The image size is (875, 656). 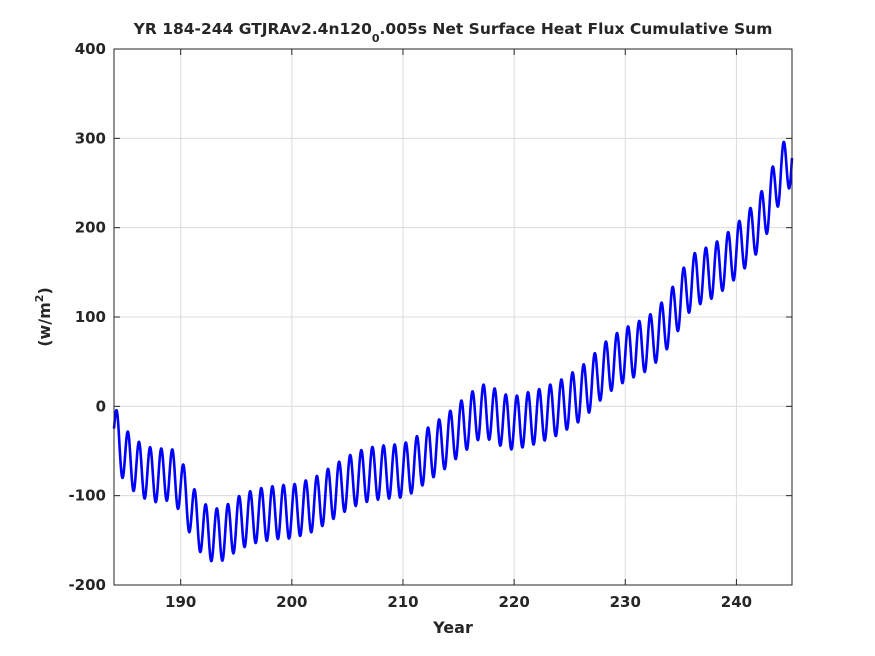 I want to click on x-tick-label: 230, so click(x=625, y=602).